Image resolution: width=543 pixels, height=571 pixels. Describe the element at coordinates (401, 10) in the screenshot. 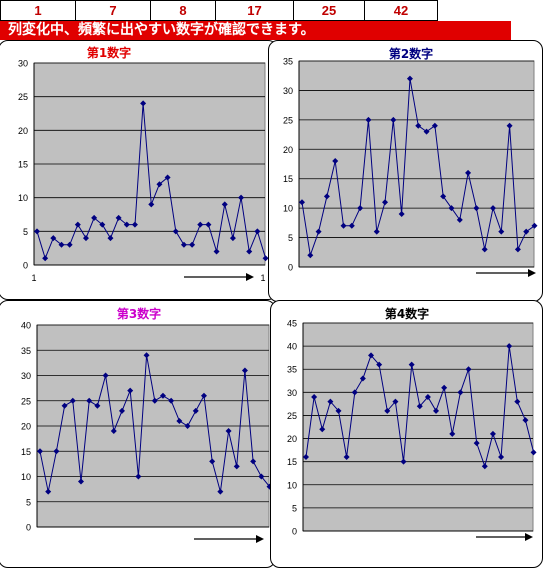

I see `top-cell-6: 42` at that location.